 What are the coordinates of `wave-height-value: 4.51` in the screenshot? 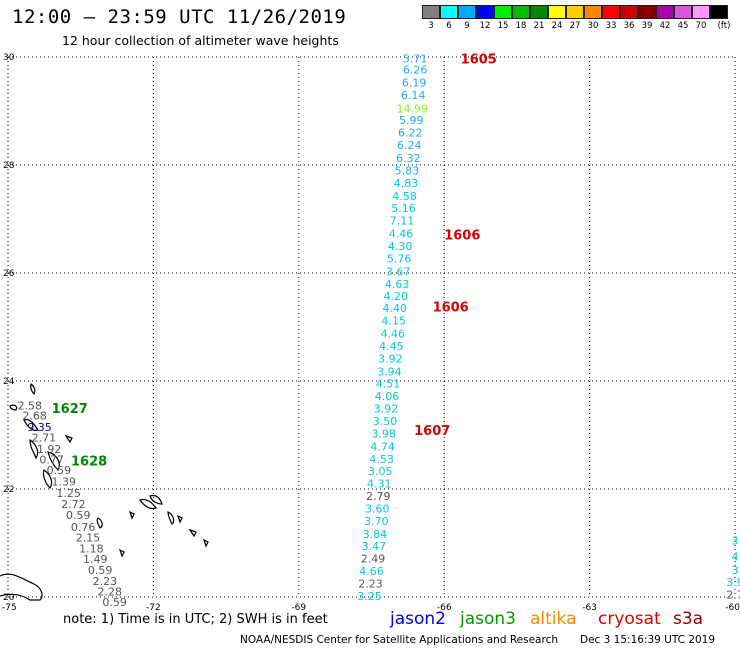 It's located at (388, 384).